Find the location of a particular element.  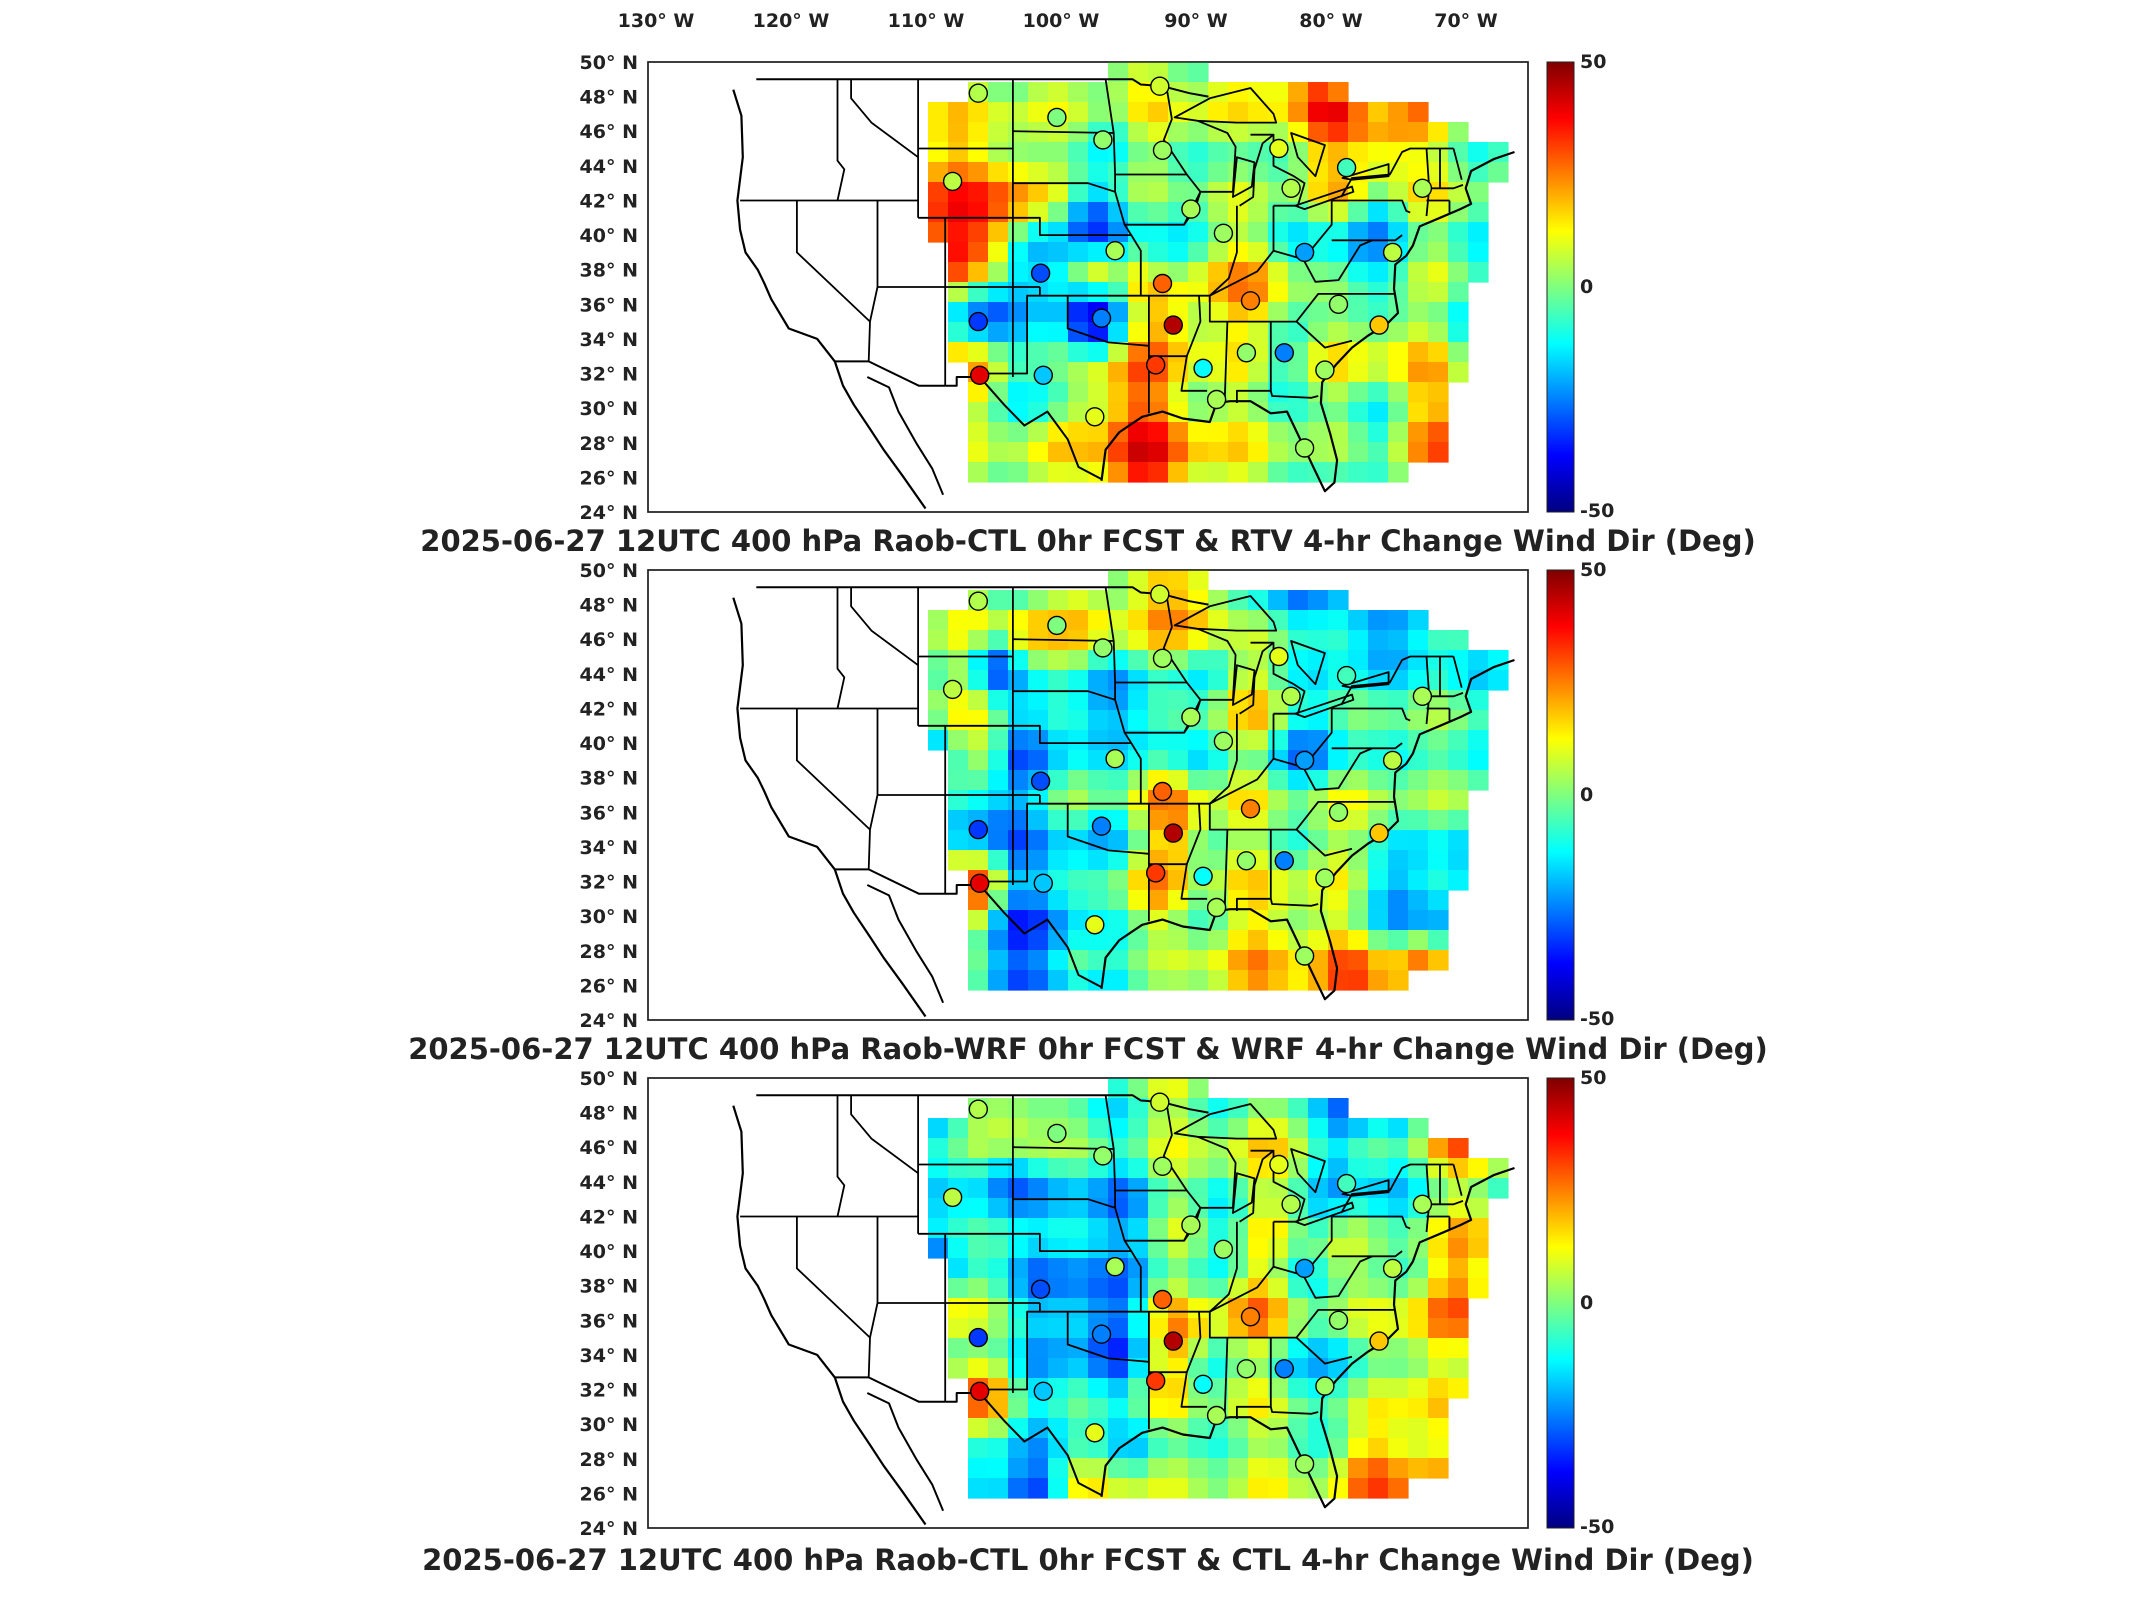

lon-label-130w: 130° W is located at coordinates (656, 21).